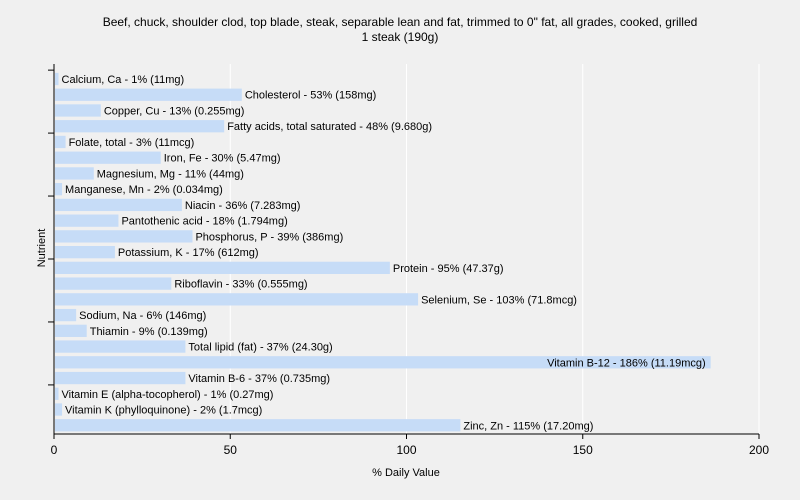 The height and width of the screenshot is (500, 800). What do you see at coordinates (240, 285) in the screenshot?
I see `bar-label: Riboflavin - 33% (0.555mg)` at bounding box center [240, 285].